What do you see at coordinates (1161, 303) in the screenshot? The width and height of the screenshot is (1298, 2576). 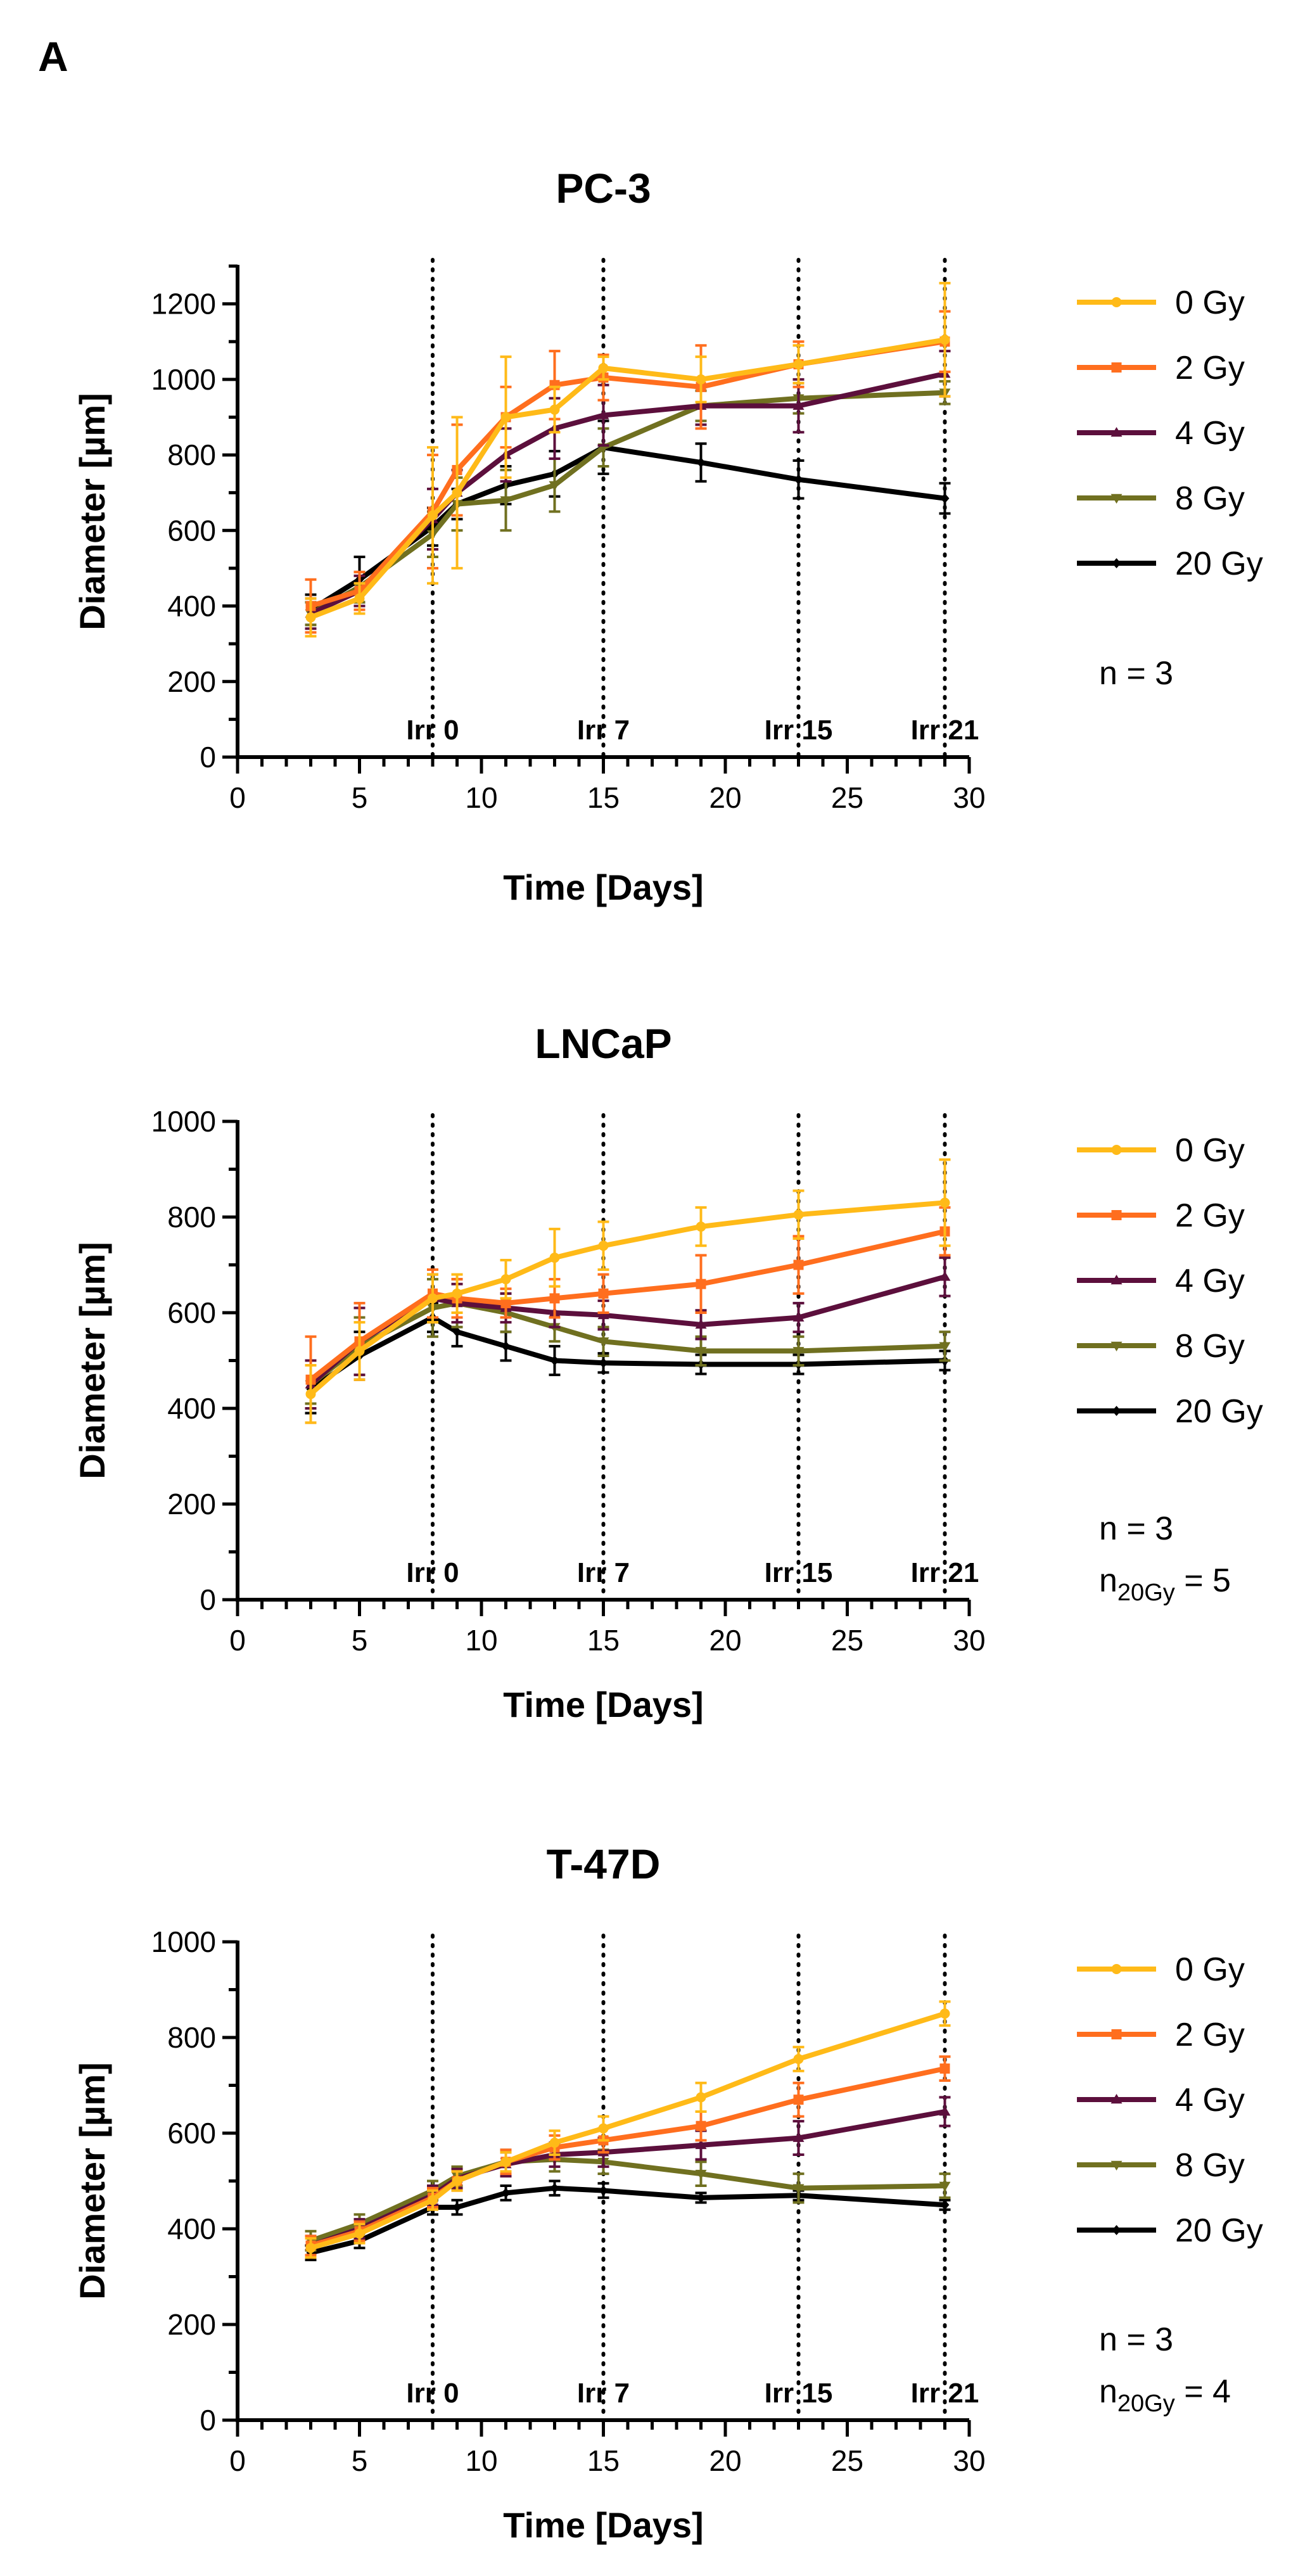 I see `legend-item: 0 Gy` at bounding box center [1161, 303].